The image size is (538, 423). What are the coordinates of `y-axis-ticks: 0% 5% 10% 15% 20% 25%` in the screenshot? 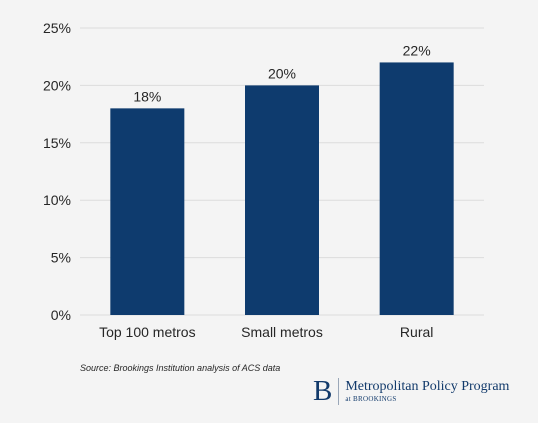 It's located at (57, 171).